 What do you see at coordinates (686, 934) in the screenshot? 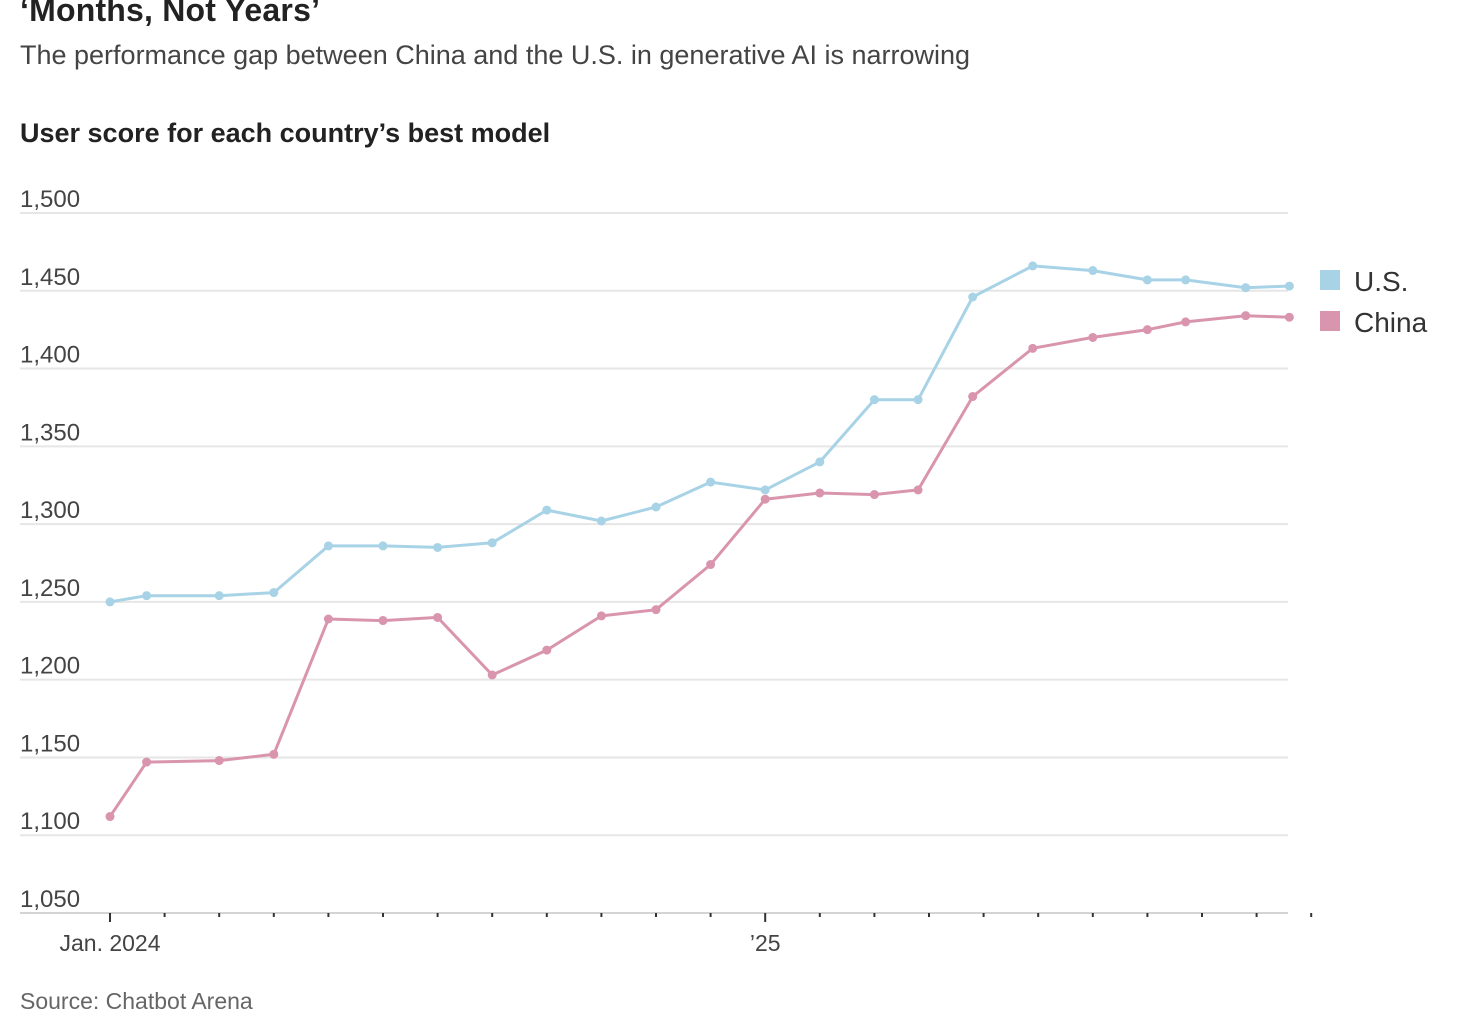
I see `x-axis: Jan. 2024 ’25` at bounding box center [686, 934].